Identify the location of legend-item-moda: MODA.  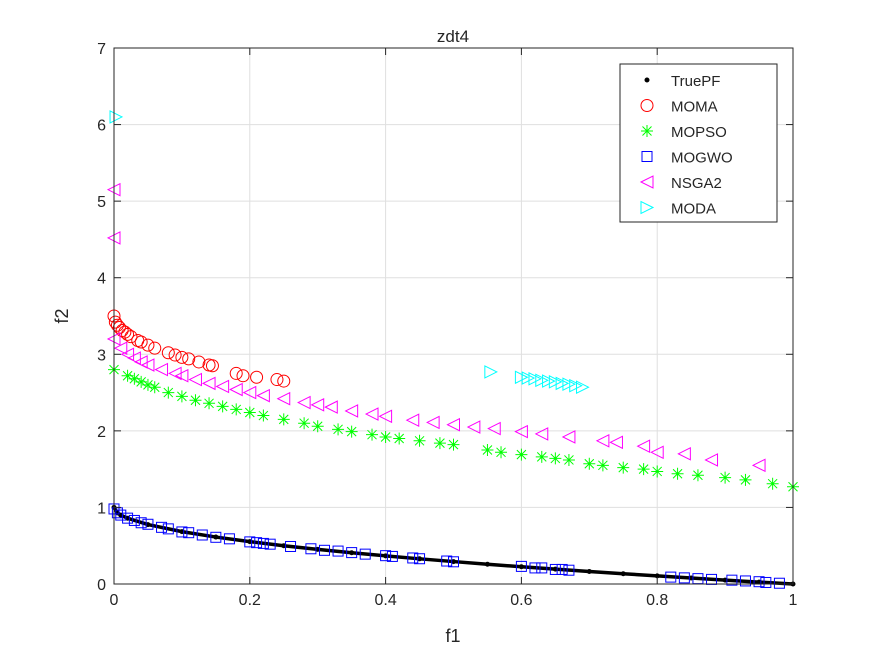
(678, 209).